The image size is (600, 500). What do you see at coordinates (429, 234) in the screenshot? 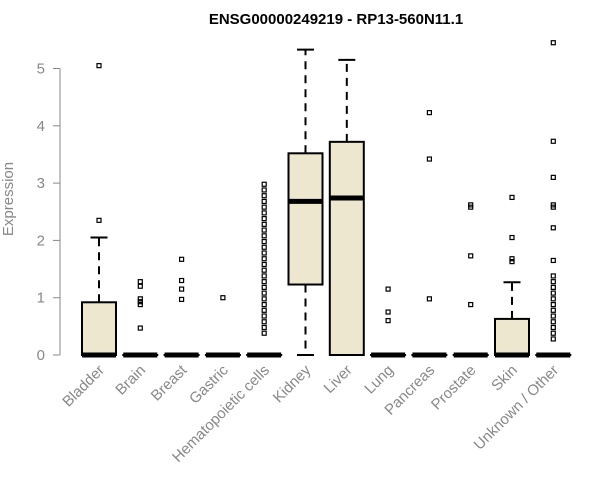
I see `box-pancreas` at bounding box center [429, 234].